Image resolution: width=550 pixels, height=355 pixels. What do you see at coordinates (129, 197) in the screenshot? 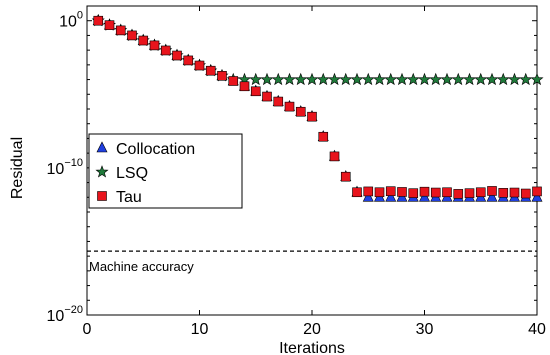
I see `legend-label: Tau` at bounding box center [129, 197].